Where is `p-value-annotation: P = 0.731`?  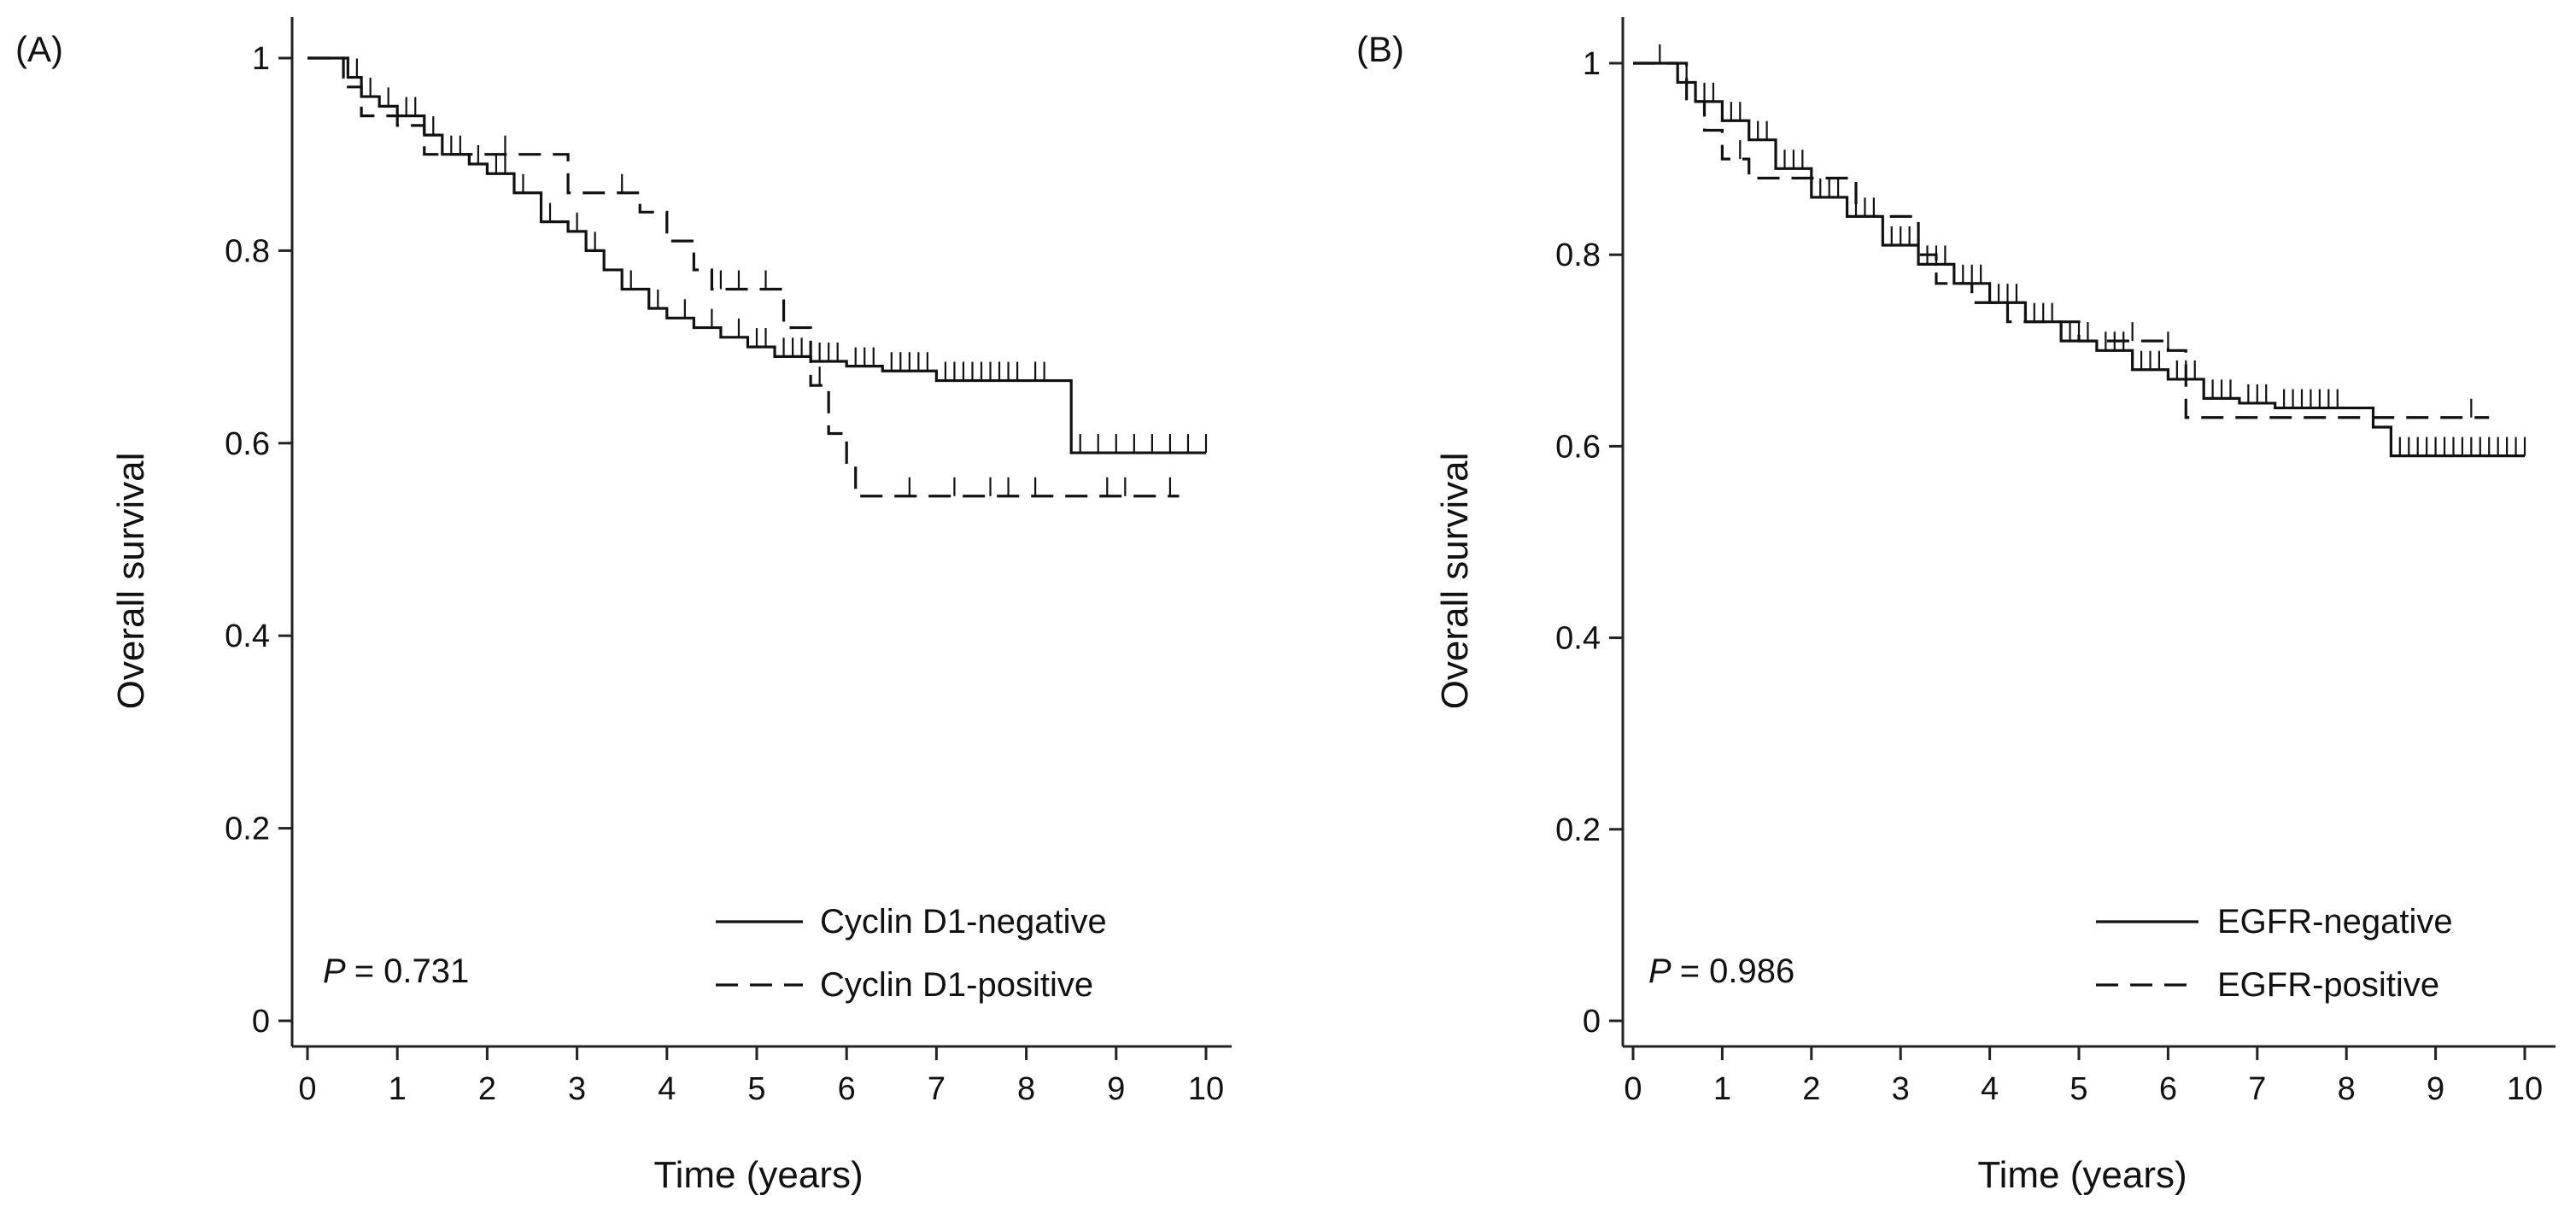
p-value-annotation: P = 0.731 is located at coordinates (396, 971).